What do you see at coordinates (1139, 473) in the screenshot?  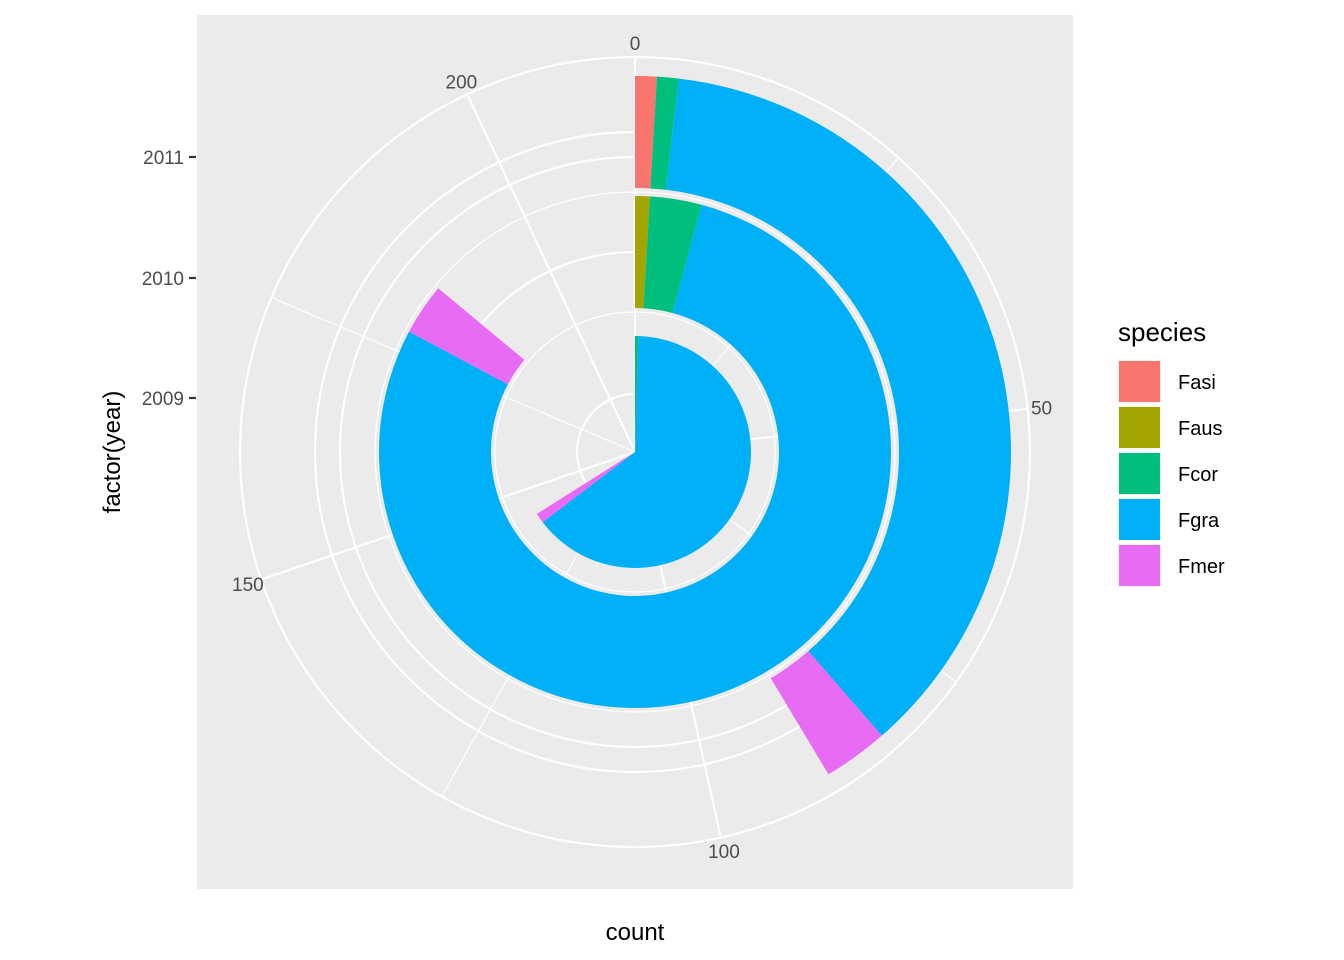 I see `legend-swatch-Fcor` at bounding box center [1139, 473].